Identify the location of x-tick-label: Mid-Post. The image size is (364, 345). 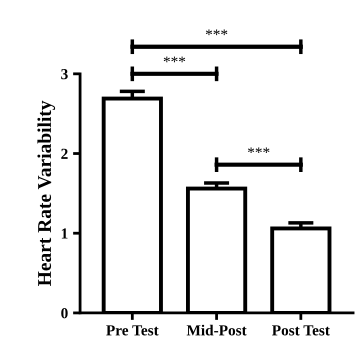
(216, 330).